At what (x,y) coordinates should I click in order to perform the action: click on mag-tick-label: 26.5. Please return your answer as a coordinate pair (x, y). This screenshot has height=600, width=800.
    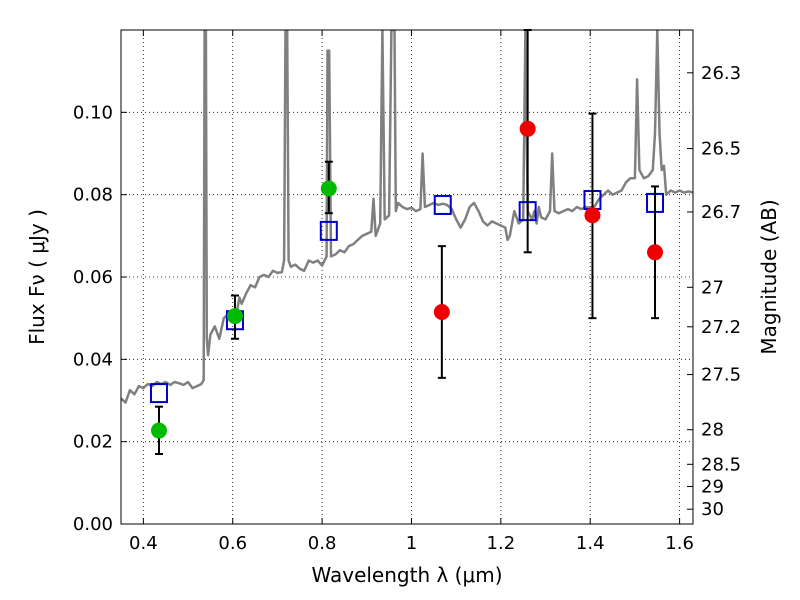
    Looking at the image, I should click on (721, 149).